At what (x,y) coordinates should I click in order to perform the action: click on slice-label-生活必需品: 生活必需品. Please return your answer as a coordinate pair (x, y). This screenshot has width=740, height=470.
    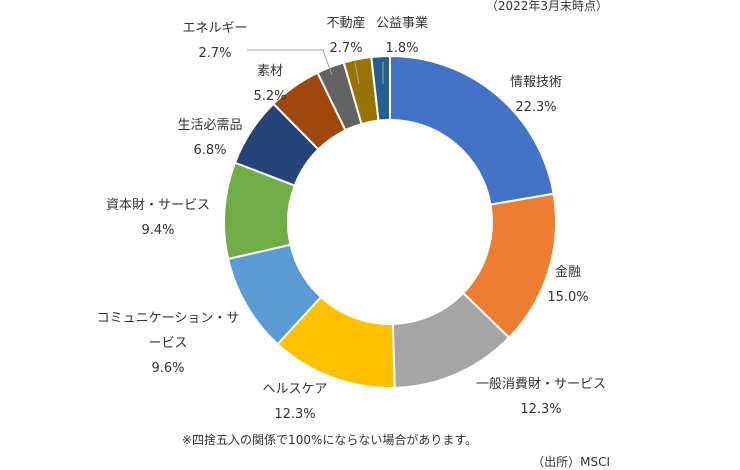
    Looking at the image, I should click on (209, 125).